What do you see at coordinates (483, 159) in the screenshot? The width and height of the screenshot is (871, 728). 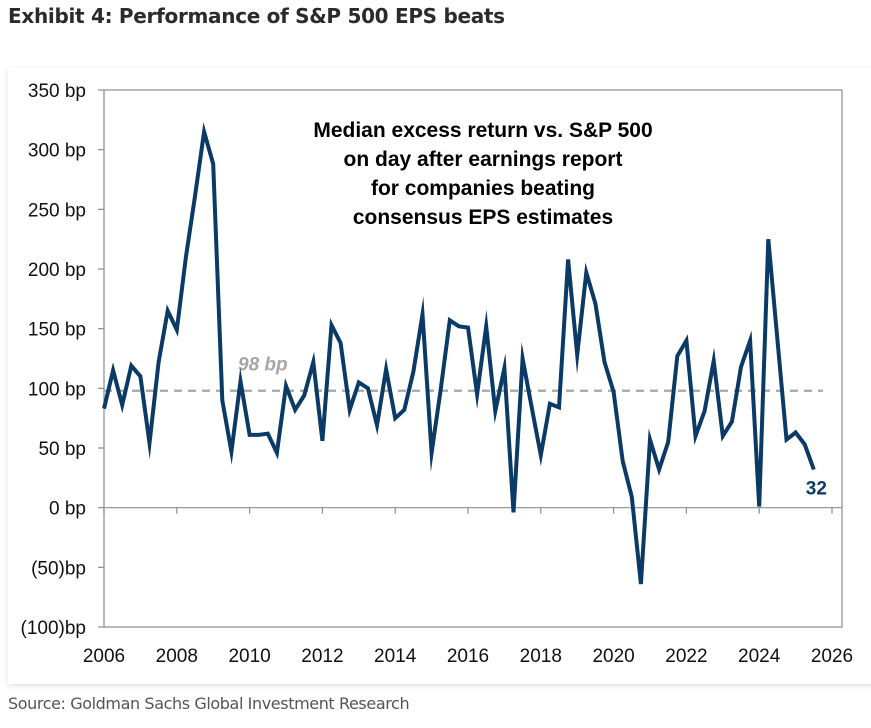 I see `annotation-line: on day after earnings report` at bounding box center [483, 159].